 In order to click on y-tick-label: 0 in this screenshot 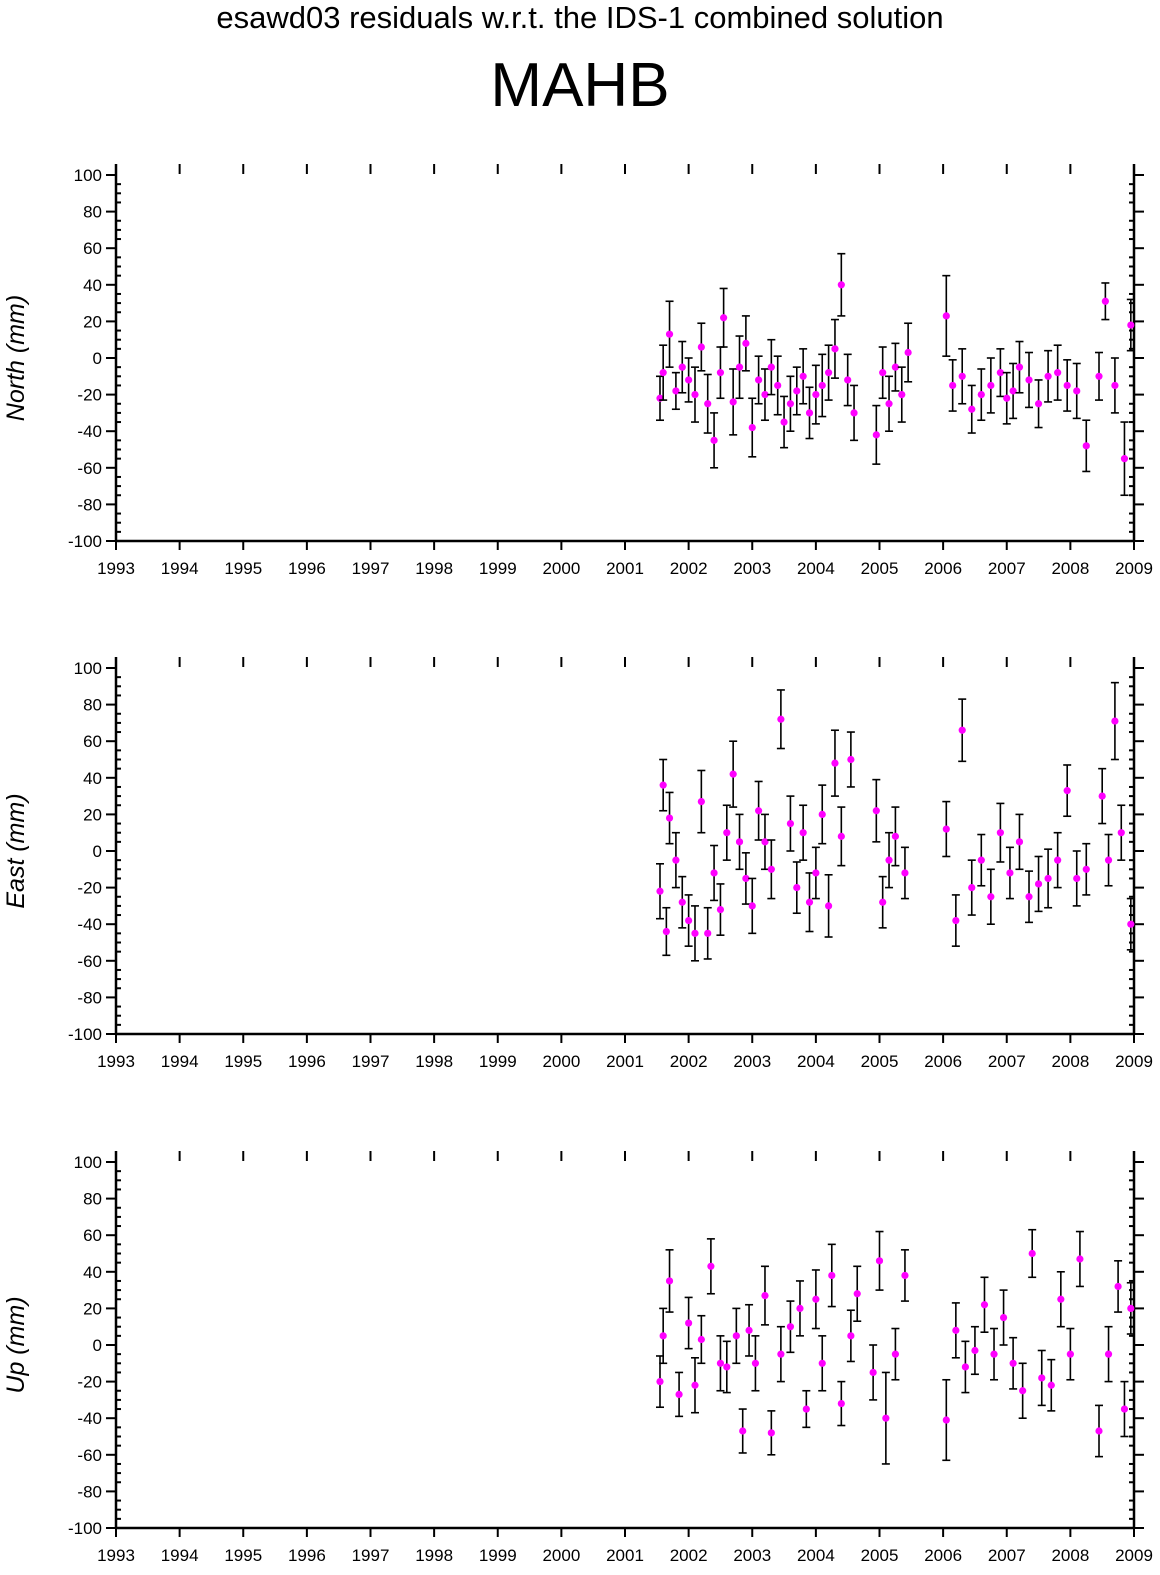, I will do `click(97, 358)`.